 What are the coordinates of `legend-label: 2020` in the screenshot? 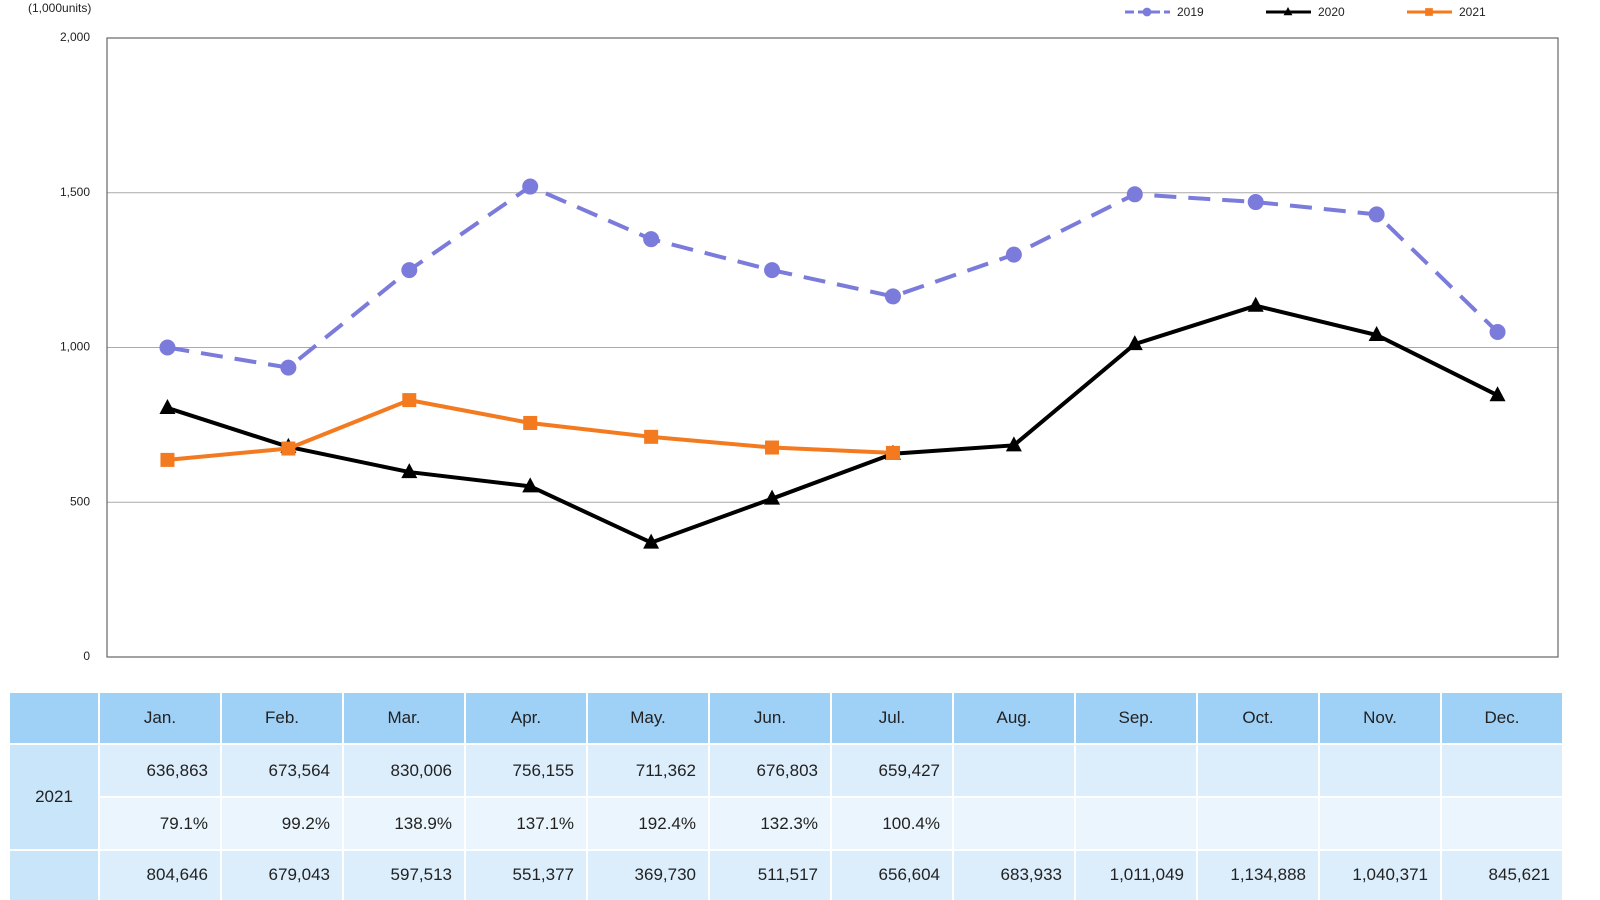 It's located at (1331, 12).